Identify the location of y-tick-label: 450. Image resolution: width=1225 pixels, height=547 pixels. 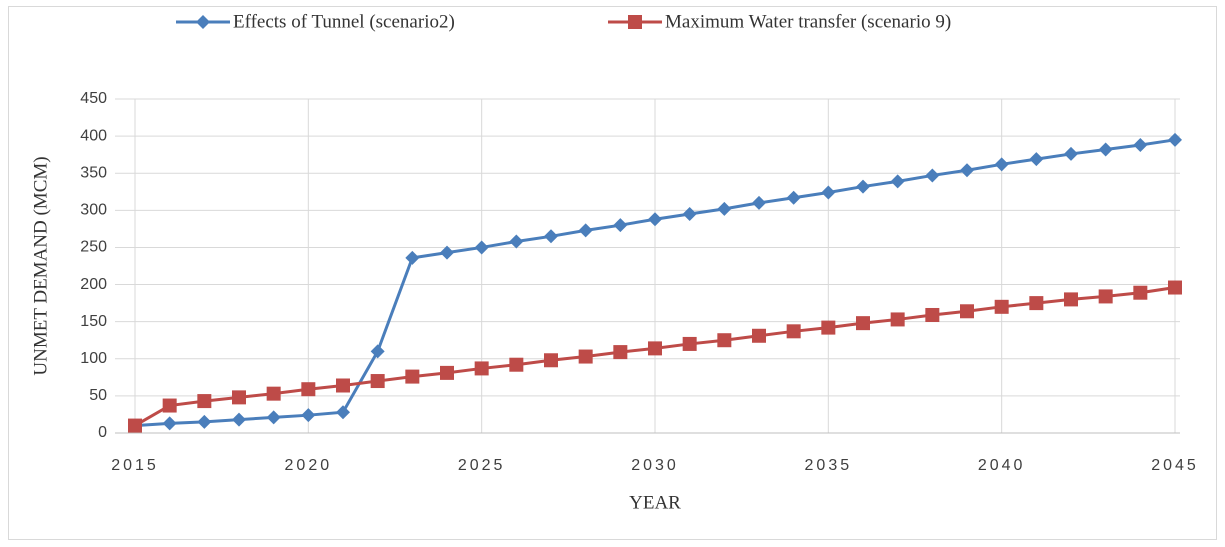
(93, 98).